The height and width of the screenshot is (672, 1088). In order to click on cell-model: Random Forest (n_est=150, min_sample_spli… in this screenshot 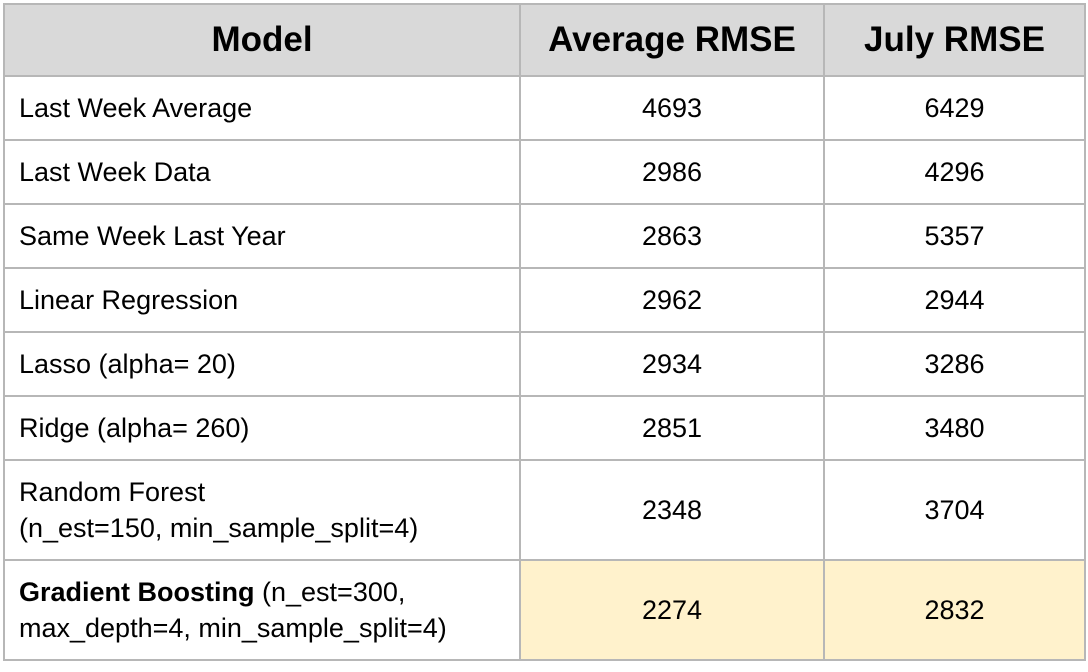, I will do `click(262, 510)`.